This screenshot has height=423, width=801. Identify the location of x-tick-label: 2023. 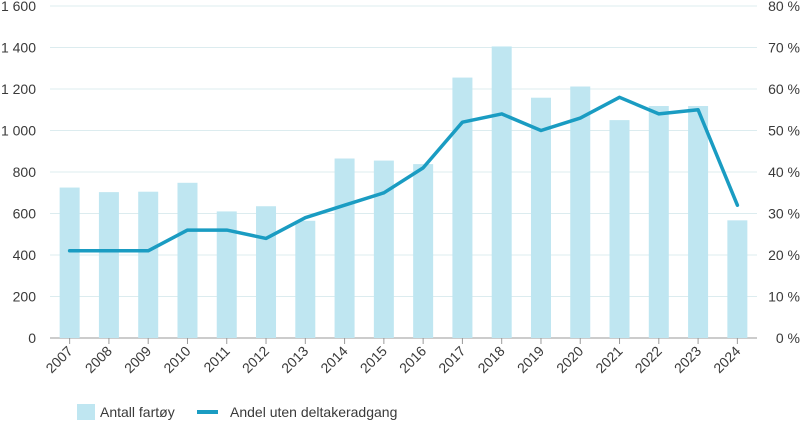
(687, 359).